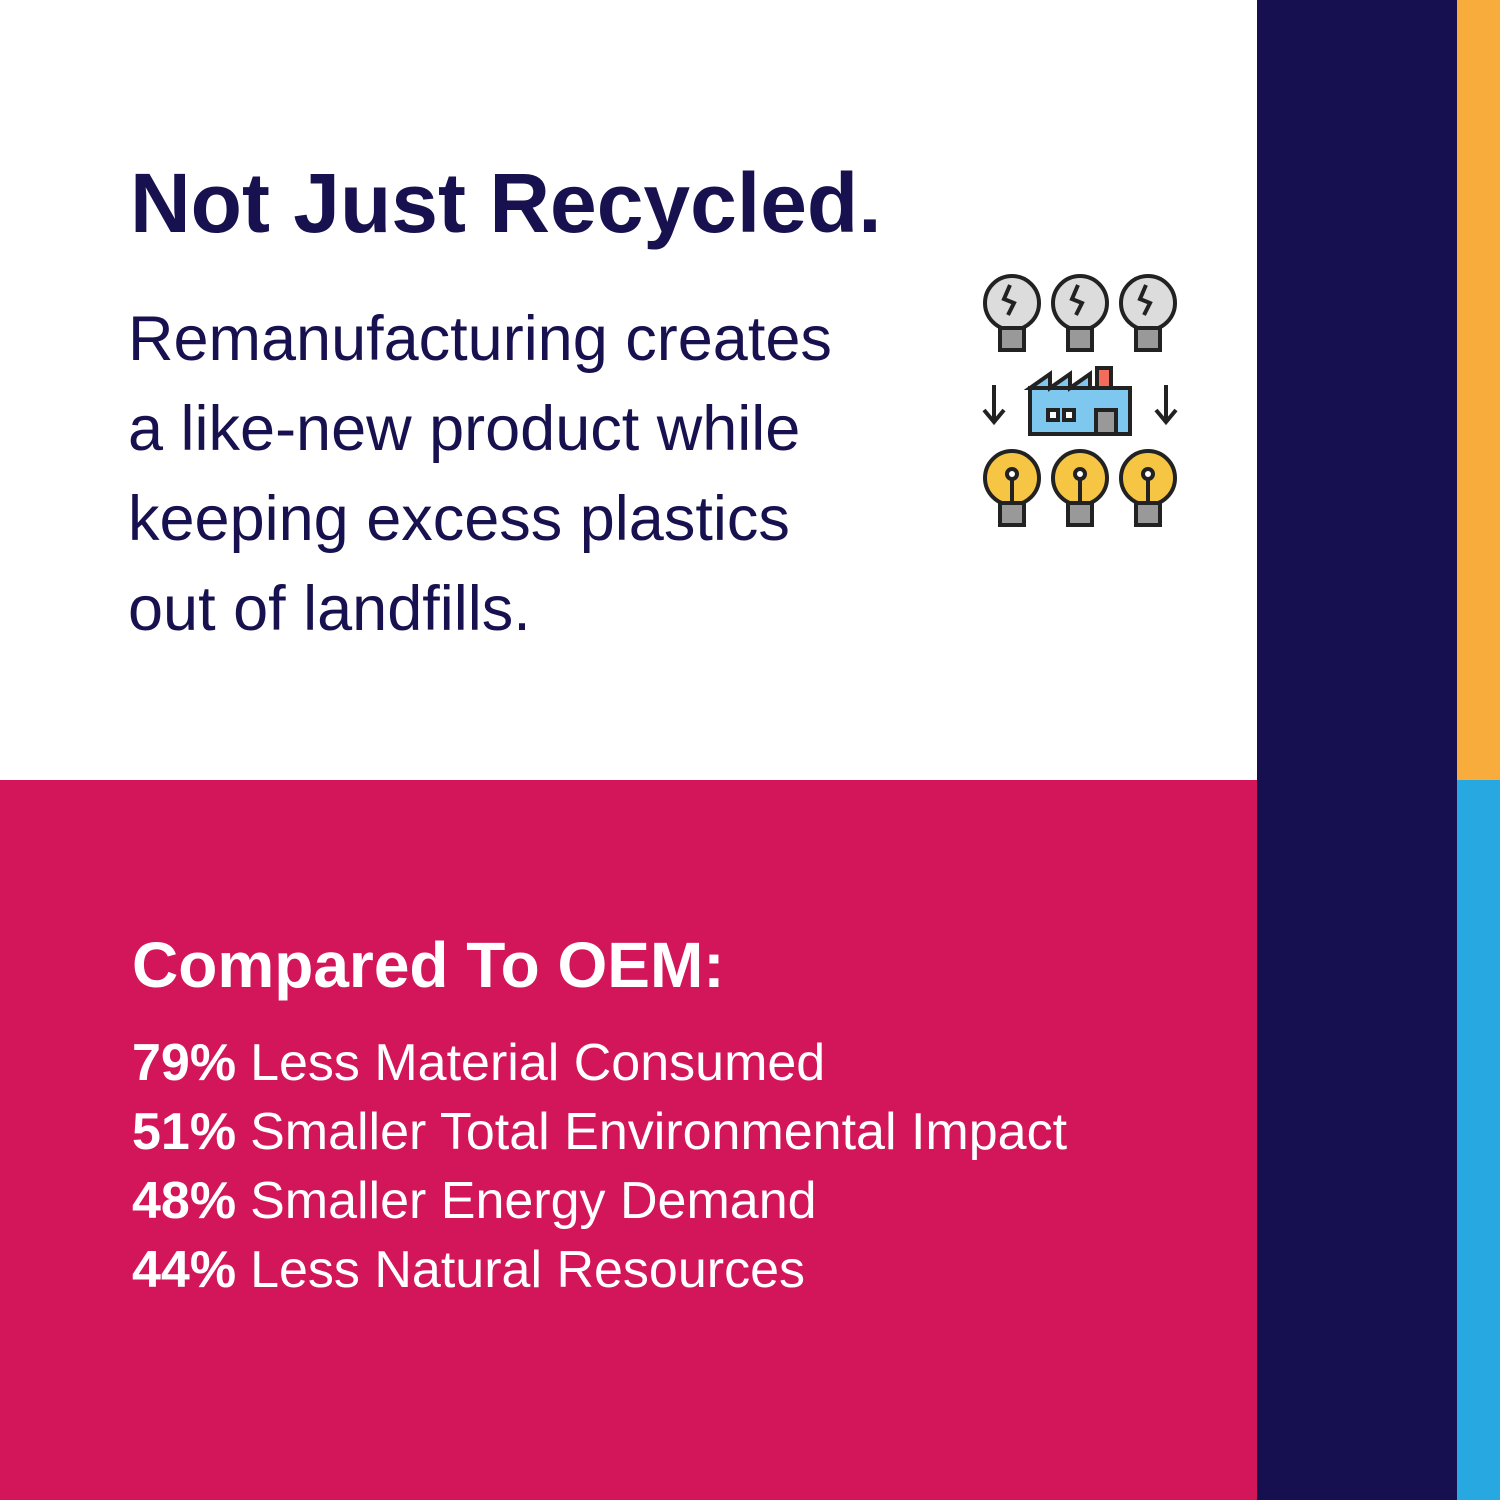 This screenshot has width=1500, height=1500. Describe the element at coordinates (184, 1132) in the screenshot. I see `stat-value: 51%` at that location.